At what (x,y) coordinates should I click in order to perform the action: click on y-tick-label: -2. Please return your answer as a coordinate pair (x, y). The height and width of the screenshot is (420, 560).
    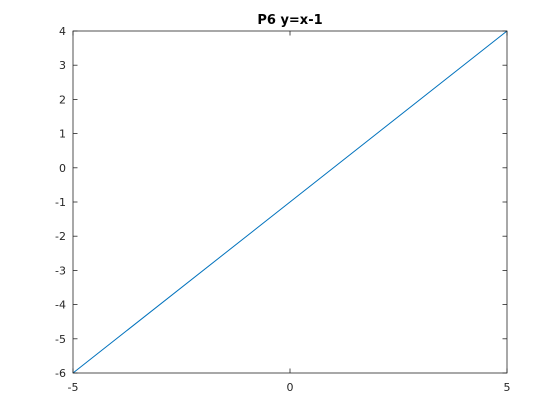
    Looking at the image, I should click on (60, 236).